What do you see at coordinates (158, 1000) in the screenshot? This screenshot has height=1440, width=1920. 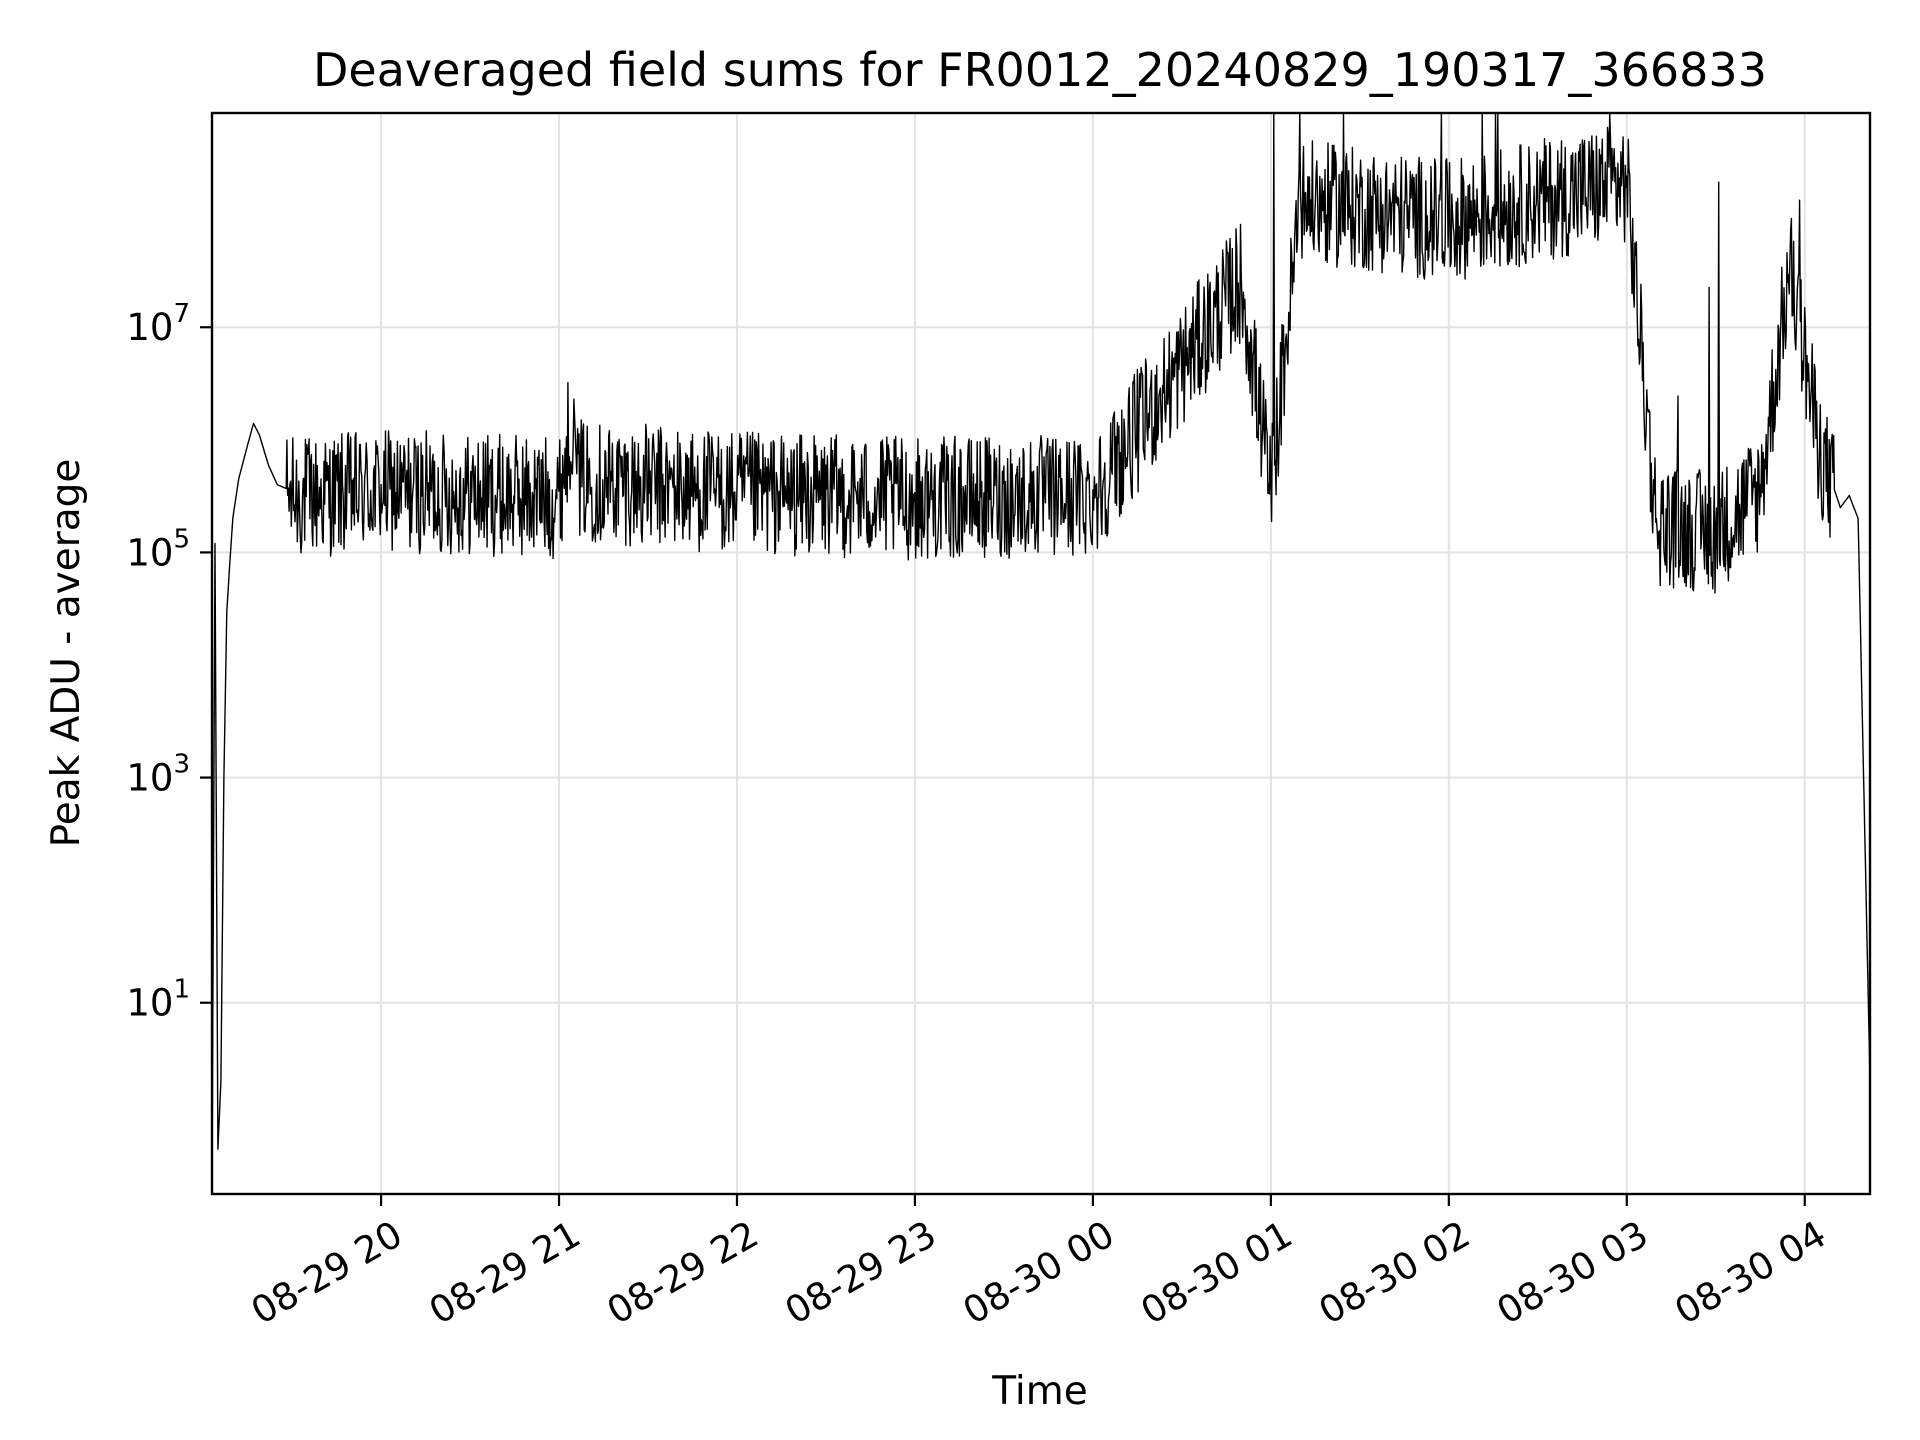 I see `y-tick-label: 10¹` at bounding box center [158, 1000].